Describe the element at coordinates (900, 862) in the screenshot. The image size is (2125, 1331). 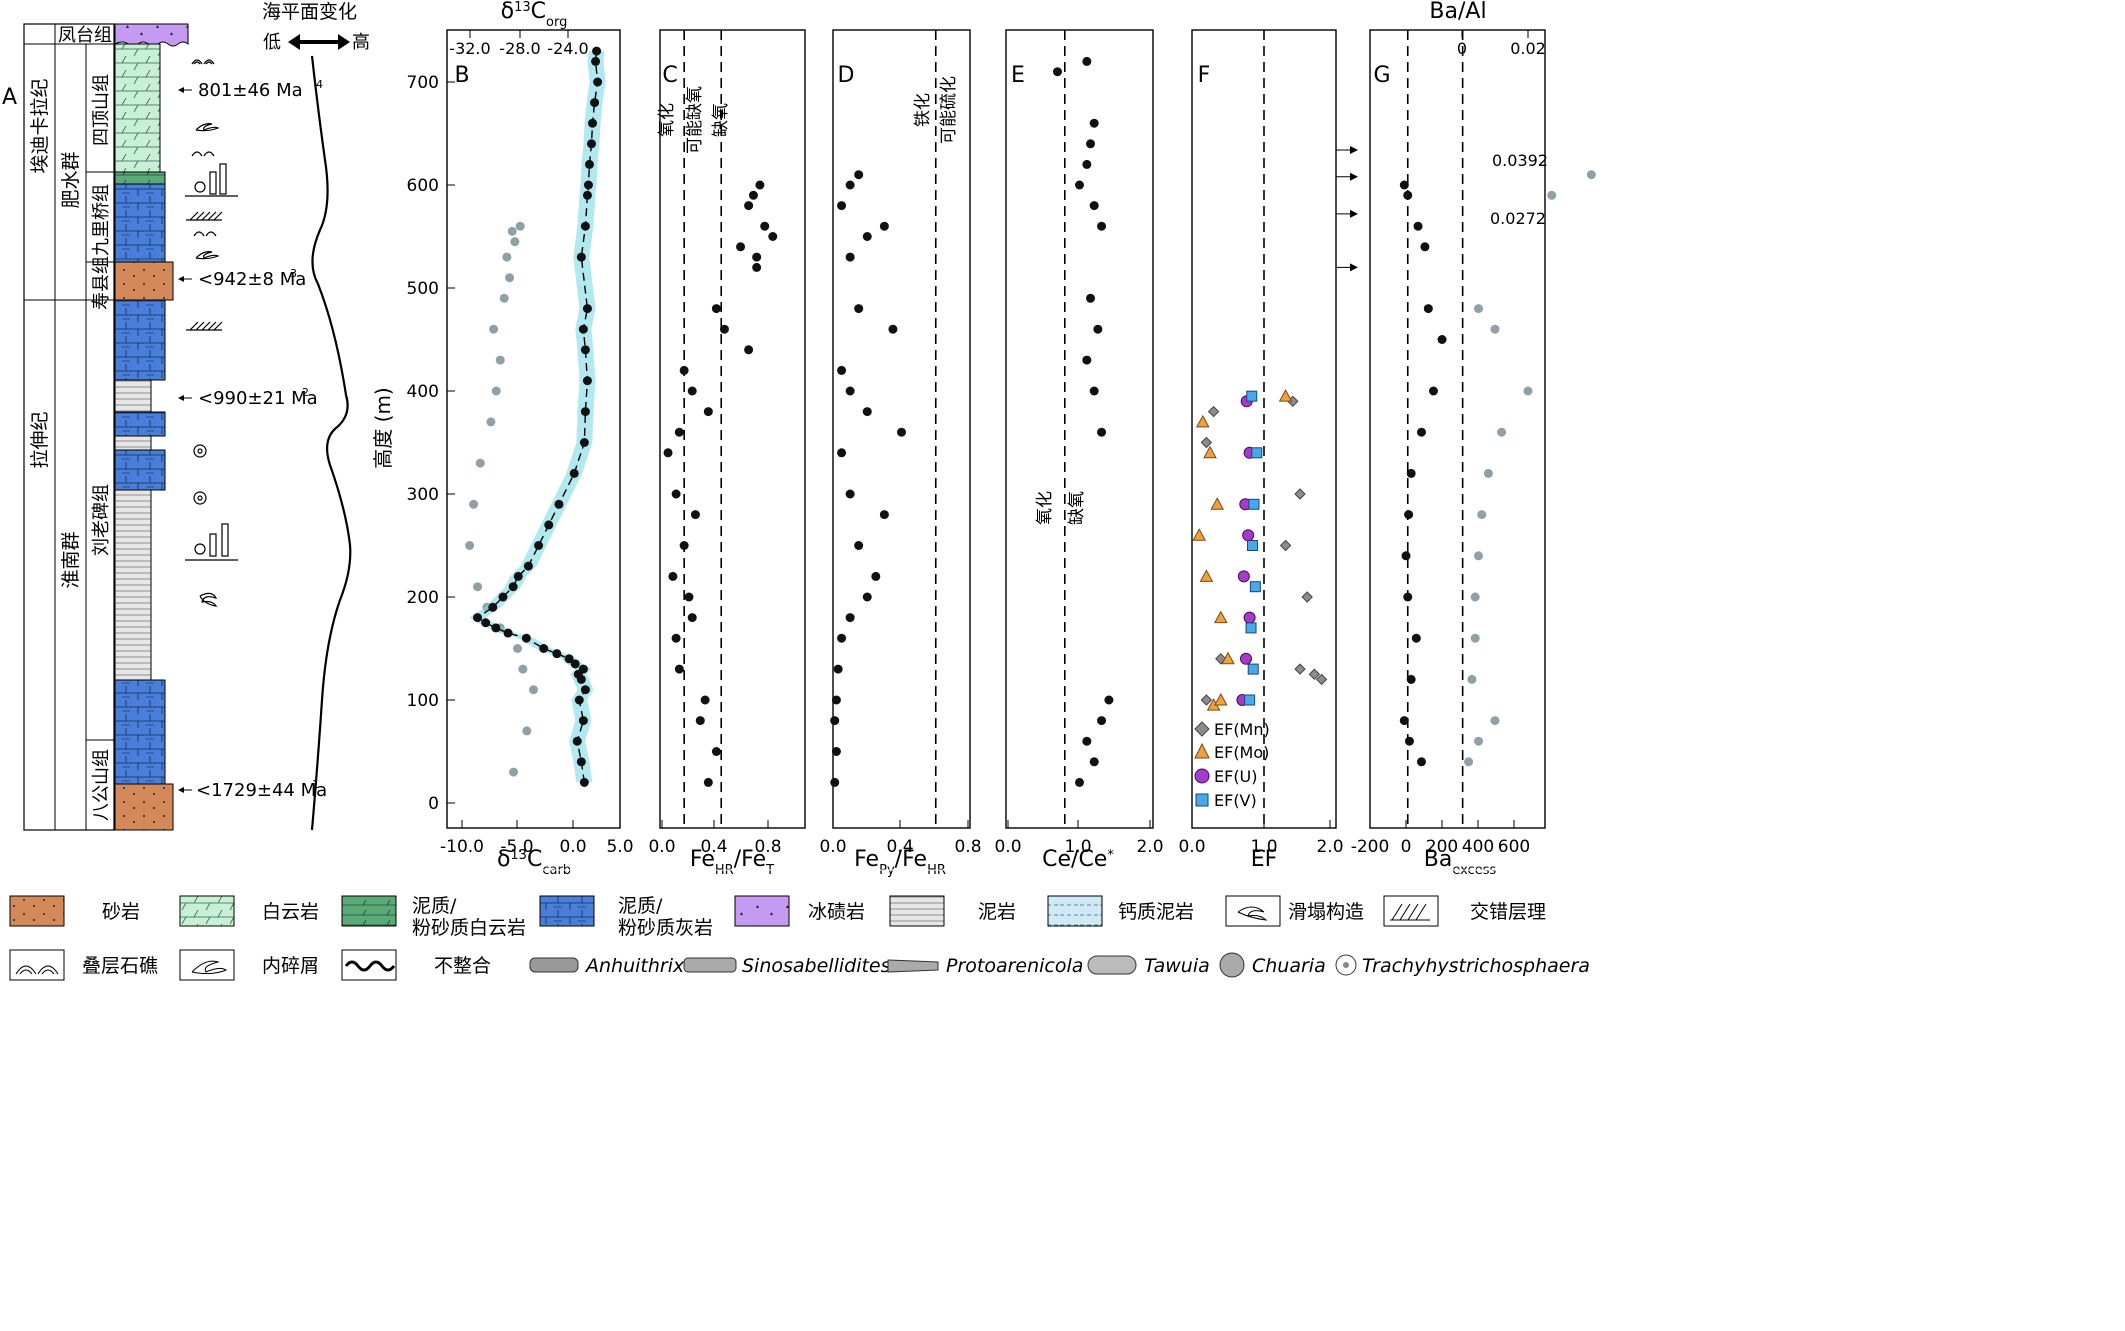
I see `panel-d-x-label: FePy/FeHR` at that location.